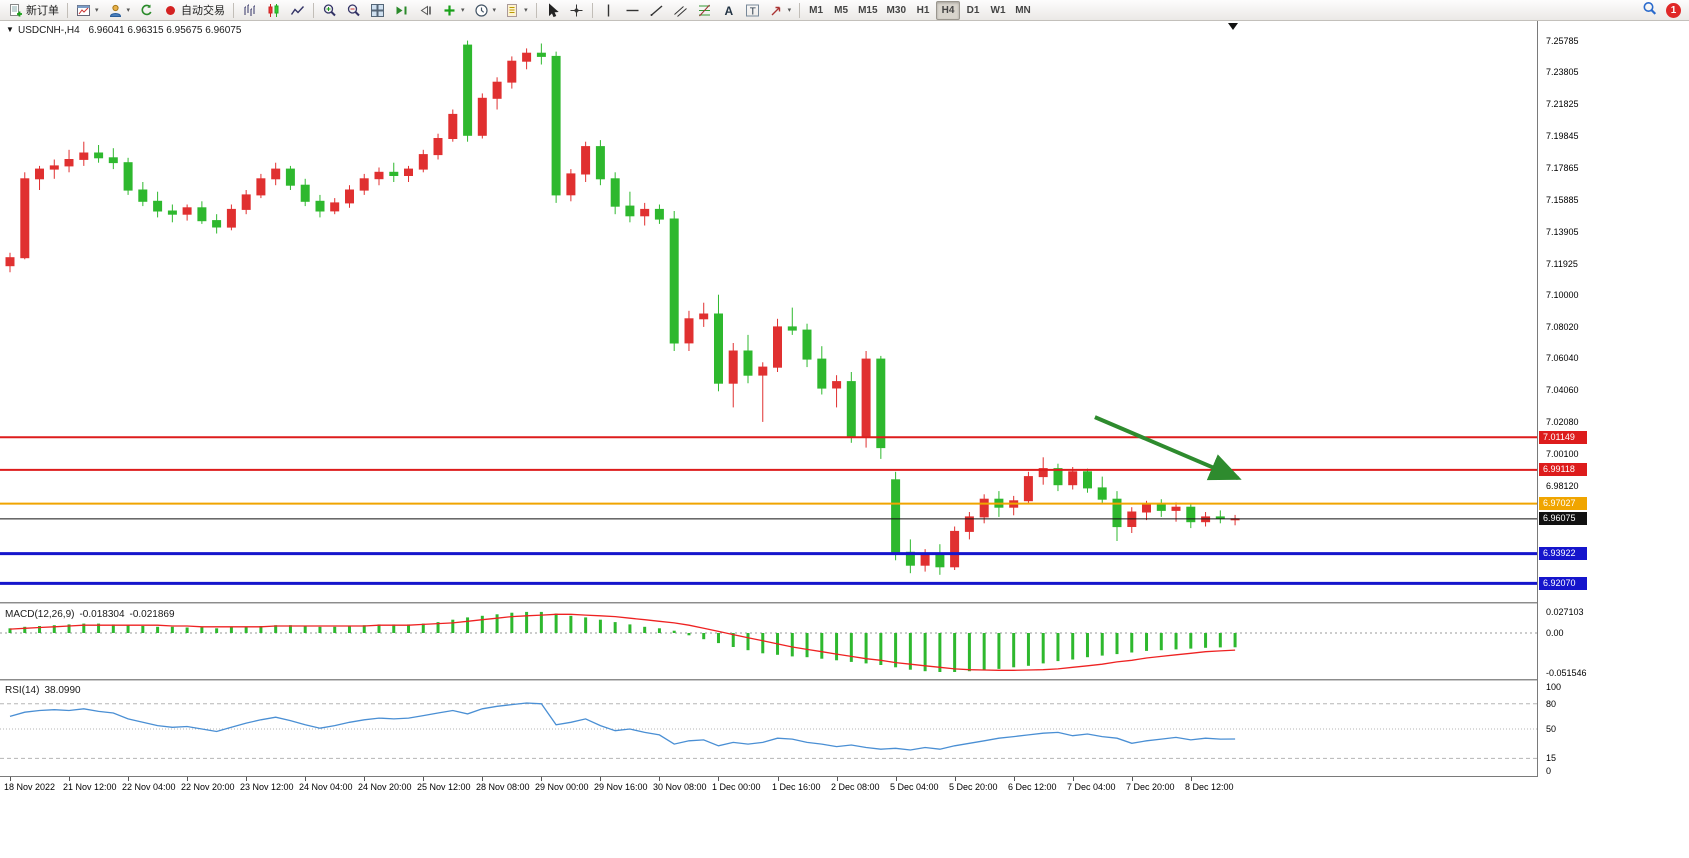 Image resolution: width=1689 pixels, height=858 pixels. What do you see at coordinates (844, 603) in the screenshot?
I see `pane-divider-macd` at bounding box center [844, 603].